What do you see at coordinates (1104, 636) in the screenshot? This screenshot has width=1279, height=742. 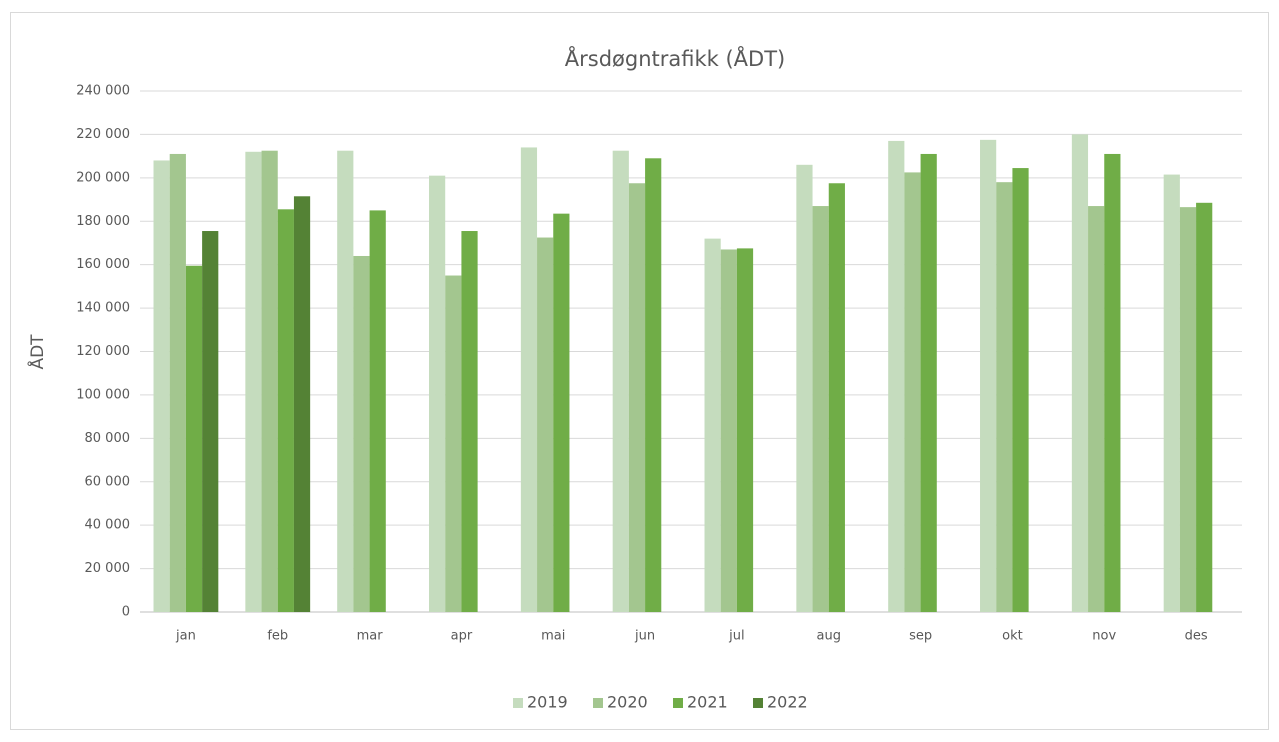 I see `x-tick-label: nov` at bounding box center [1104, 636].